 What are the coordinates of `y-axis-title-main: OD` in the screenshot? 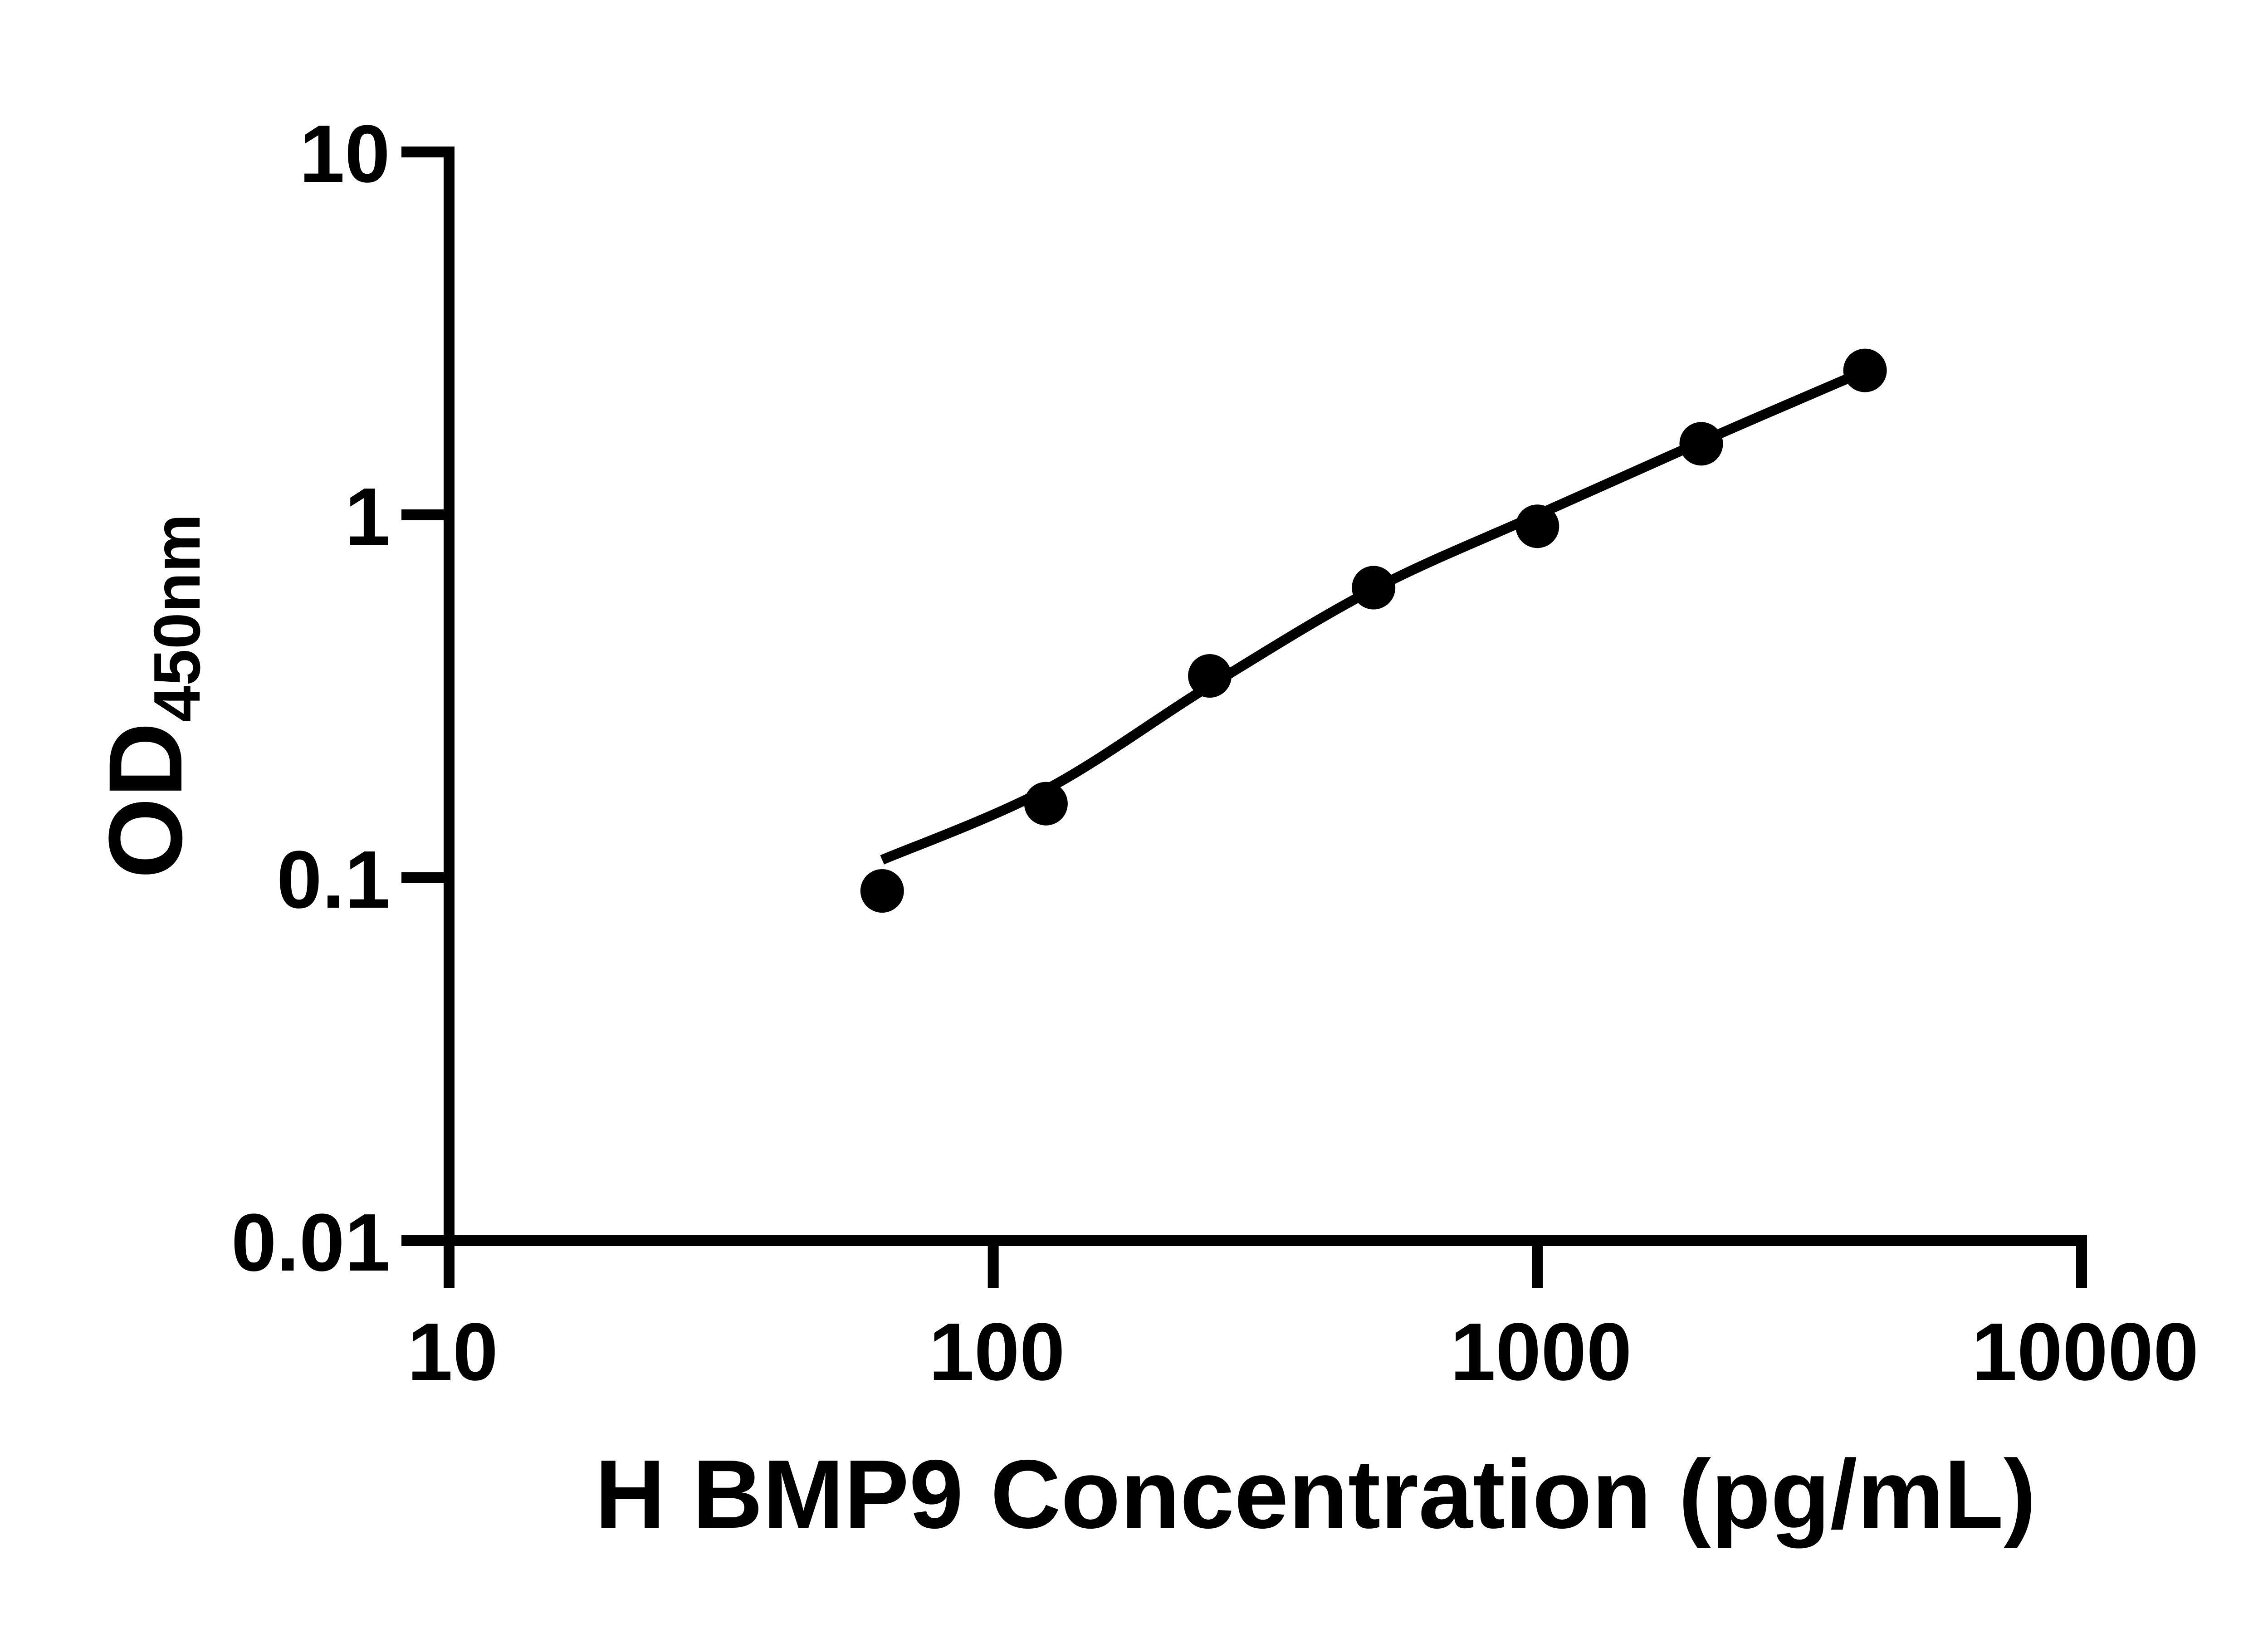 It's located at (146, 800).